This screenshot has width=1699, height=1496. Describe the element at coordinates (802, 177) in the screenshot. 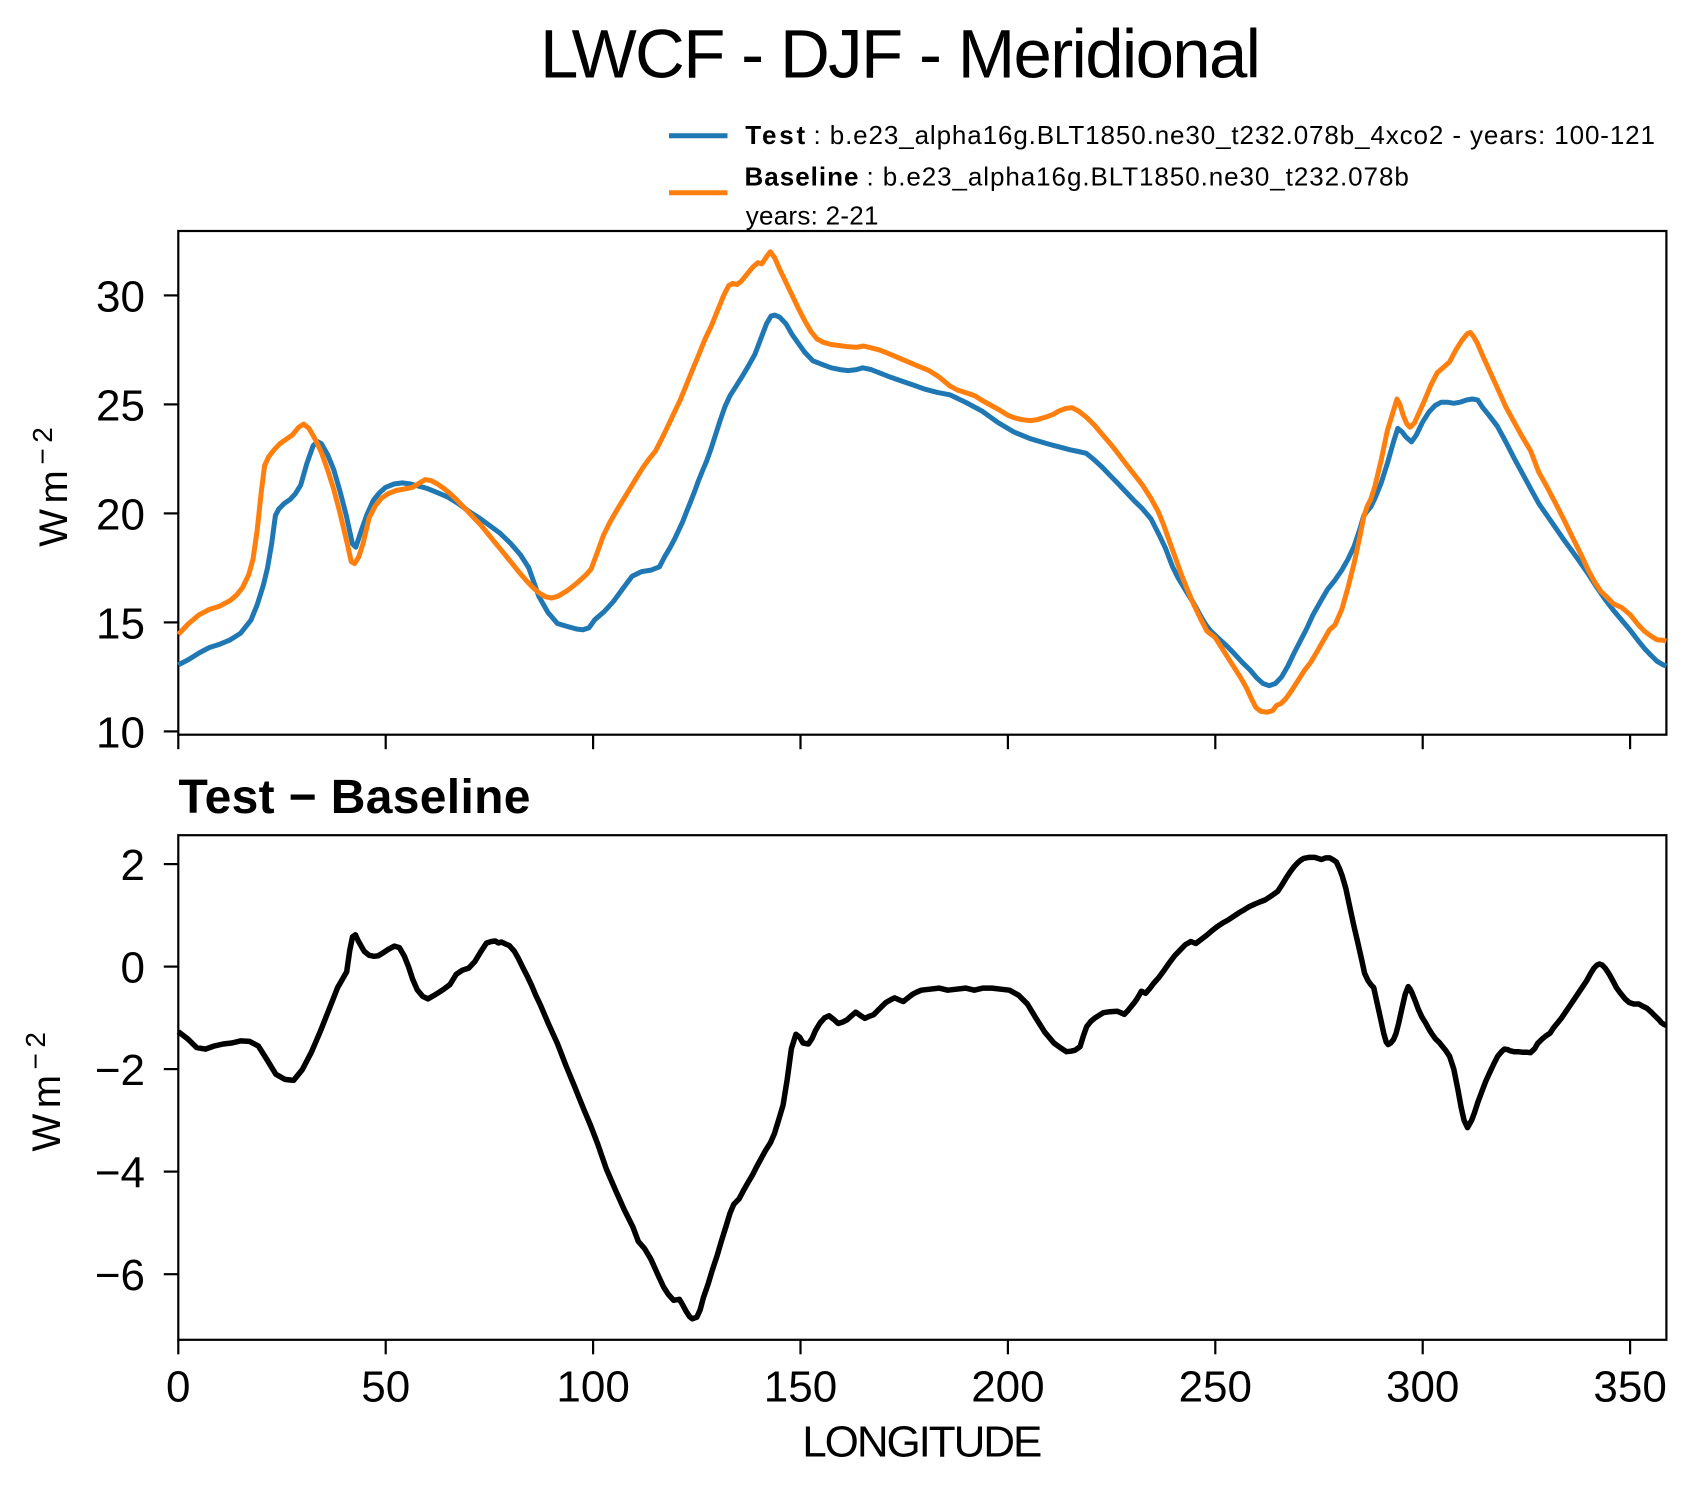

I see `svg-text: Baseline` at that location.